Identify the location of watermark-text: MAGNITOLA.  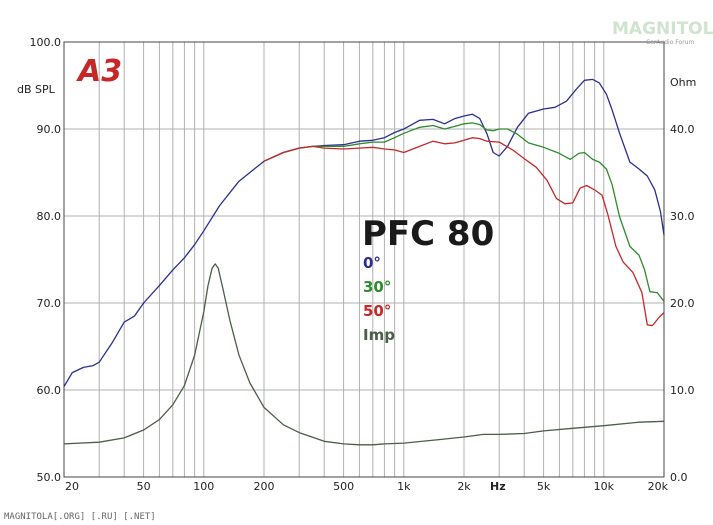
(662, 29).